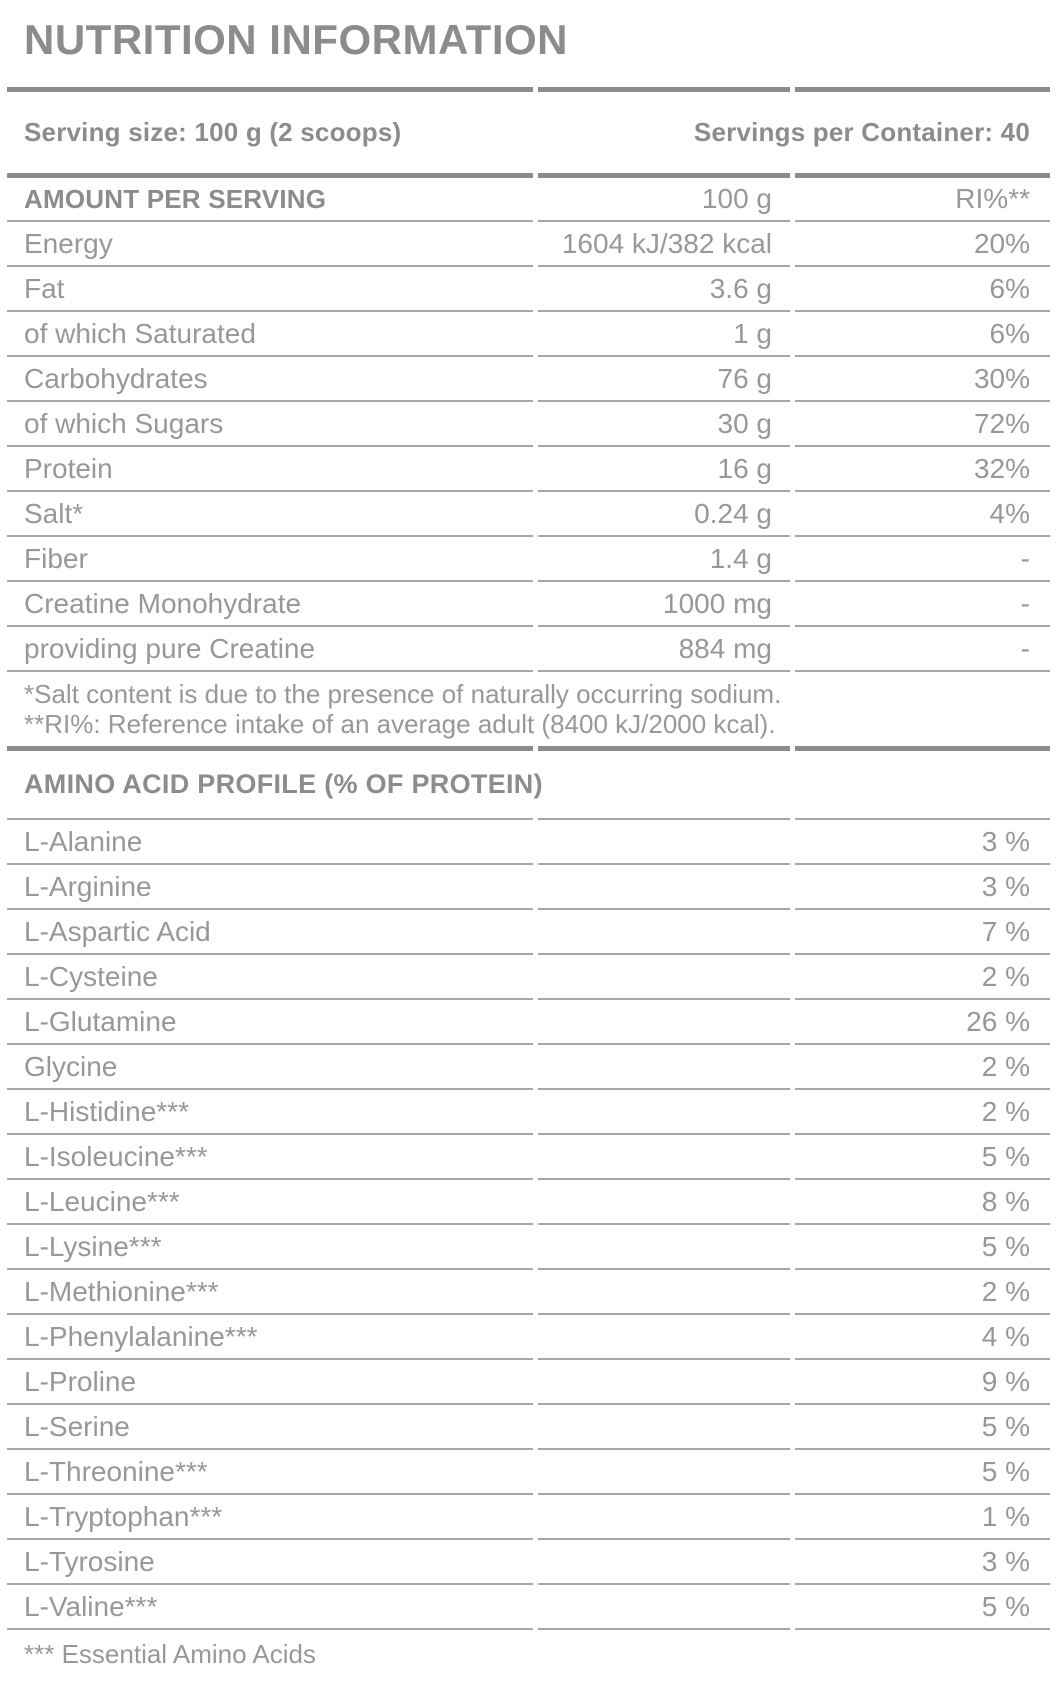  I want to click on nutrient-ri-percent: 6%, so click(922, 289).